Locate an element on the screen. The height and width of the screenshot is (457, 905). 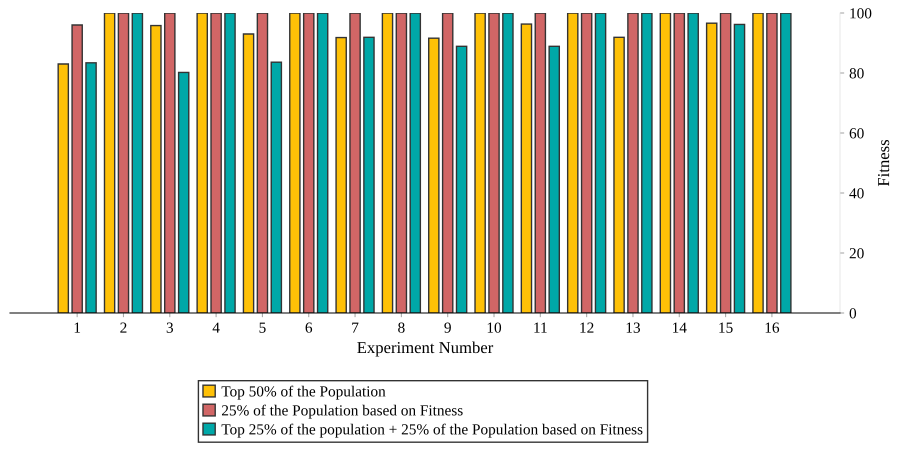
y-tick-label: 60 is located at coordinates (857, 133).